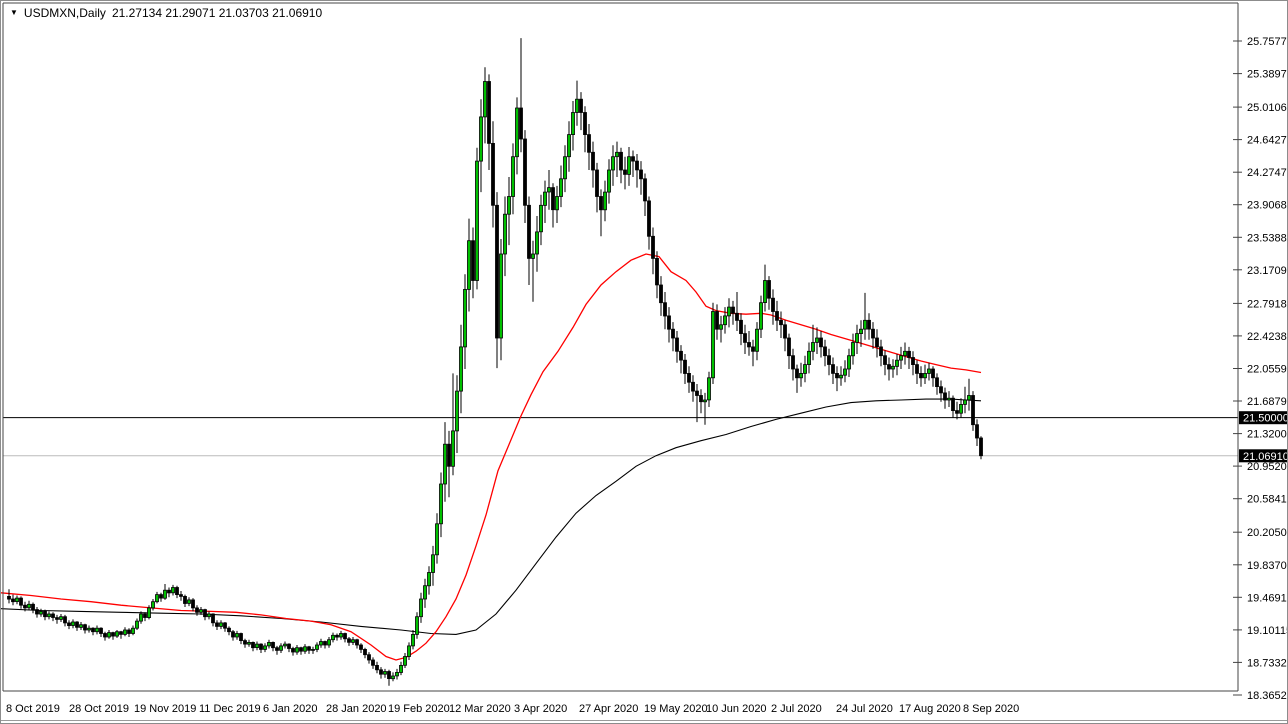 The image size is (1288, 724). I want to click on symbol-timeframe-label: USDMXN,Daily, so click(64, 13).